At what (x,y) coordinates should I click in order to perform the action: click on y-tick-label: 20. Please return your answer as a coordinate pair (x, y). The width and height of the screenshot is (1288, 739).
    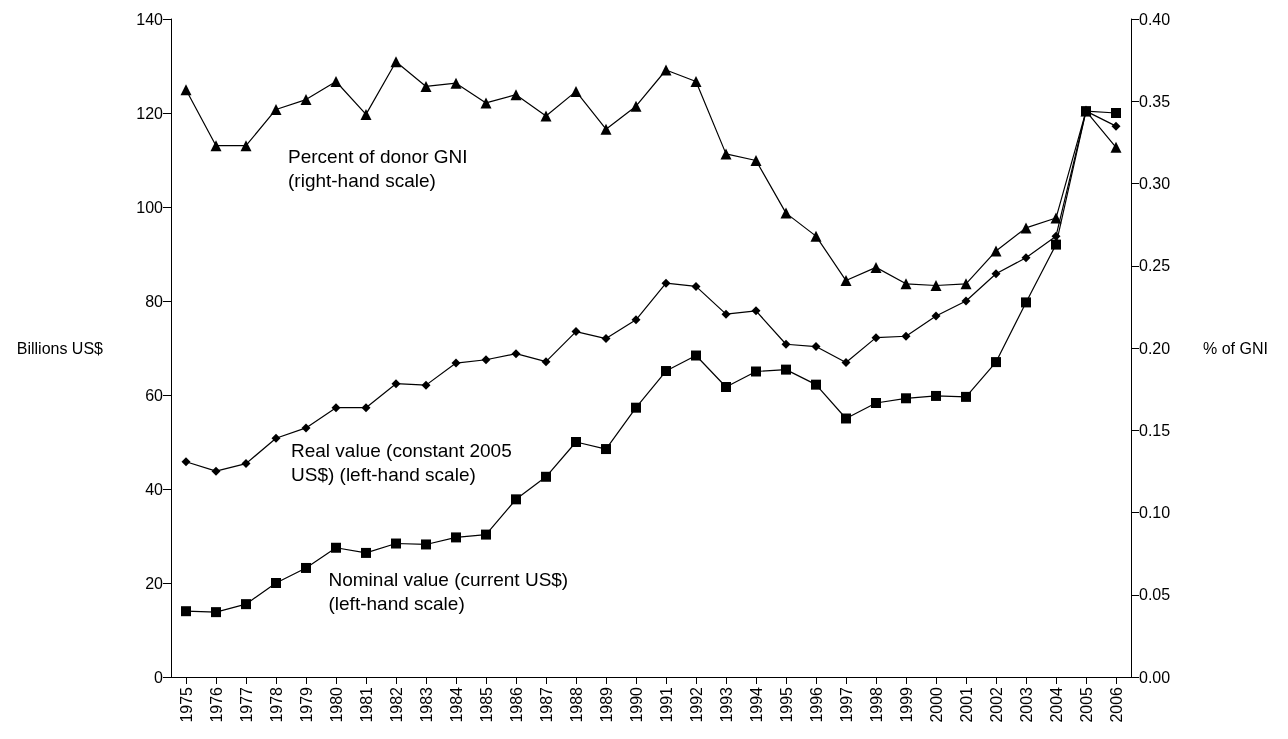
    Looking at the image, I should click on (154, 583).